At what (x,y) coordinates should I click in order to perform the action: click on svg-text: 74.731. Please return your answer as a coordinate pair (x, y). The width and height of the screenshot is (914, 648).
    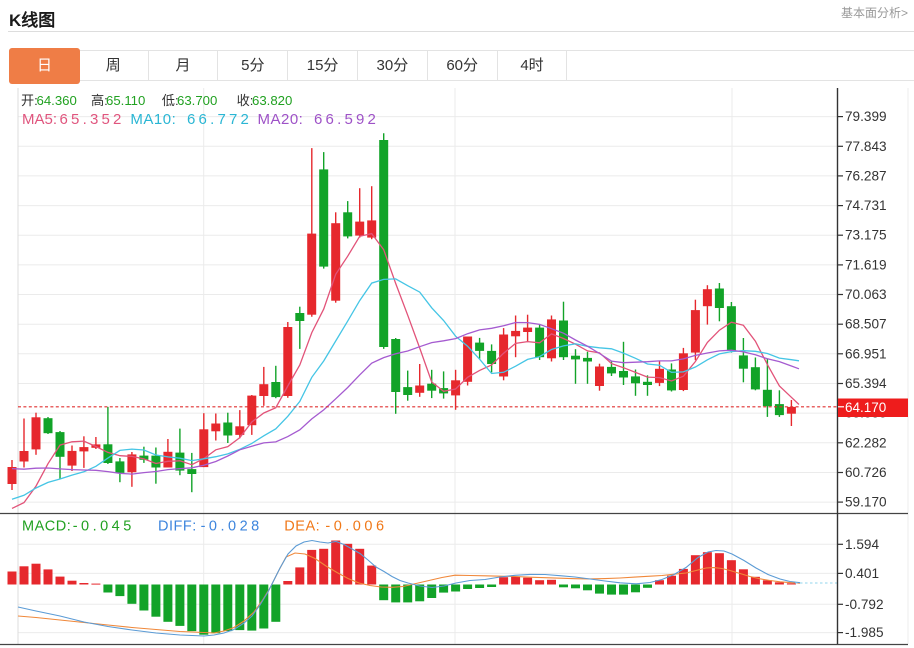
    Looking at the image, I should click on (866, 205).